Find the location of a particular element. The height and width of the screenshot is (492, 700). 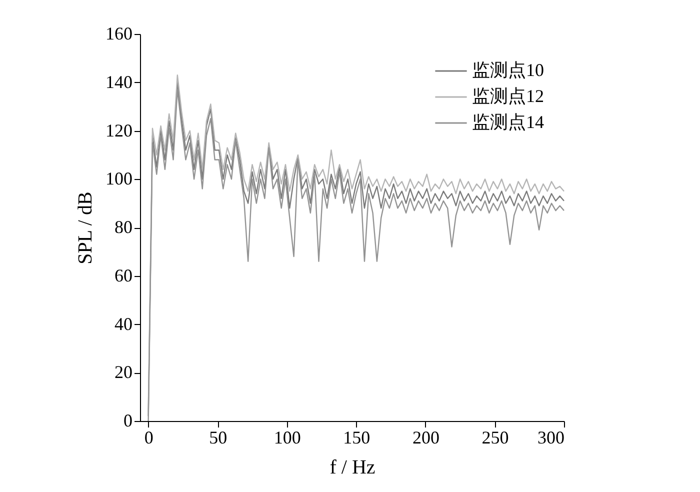

y-tick-label: 120 is located at coordinates (119, 130).